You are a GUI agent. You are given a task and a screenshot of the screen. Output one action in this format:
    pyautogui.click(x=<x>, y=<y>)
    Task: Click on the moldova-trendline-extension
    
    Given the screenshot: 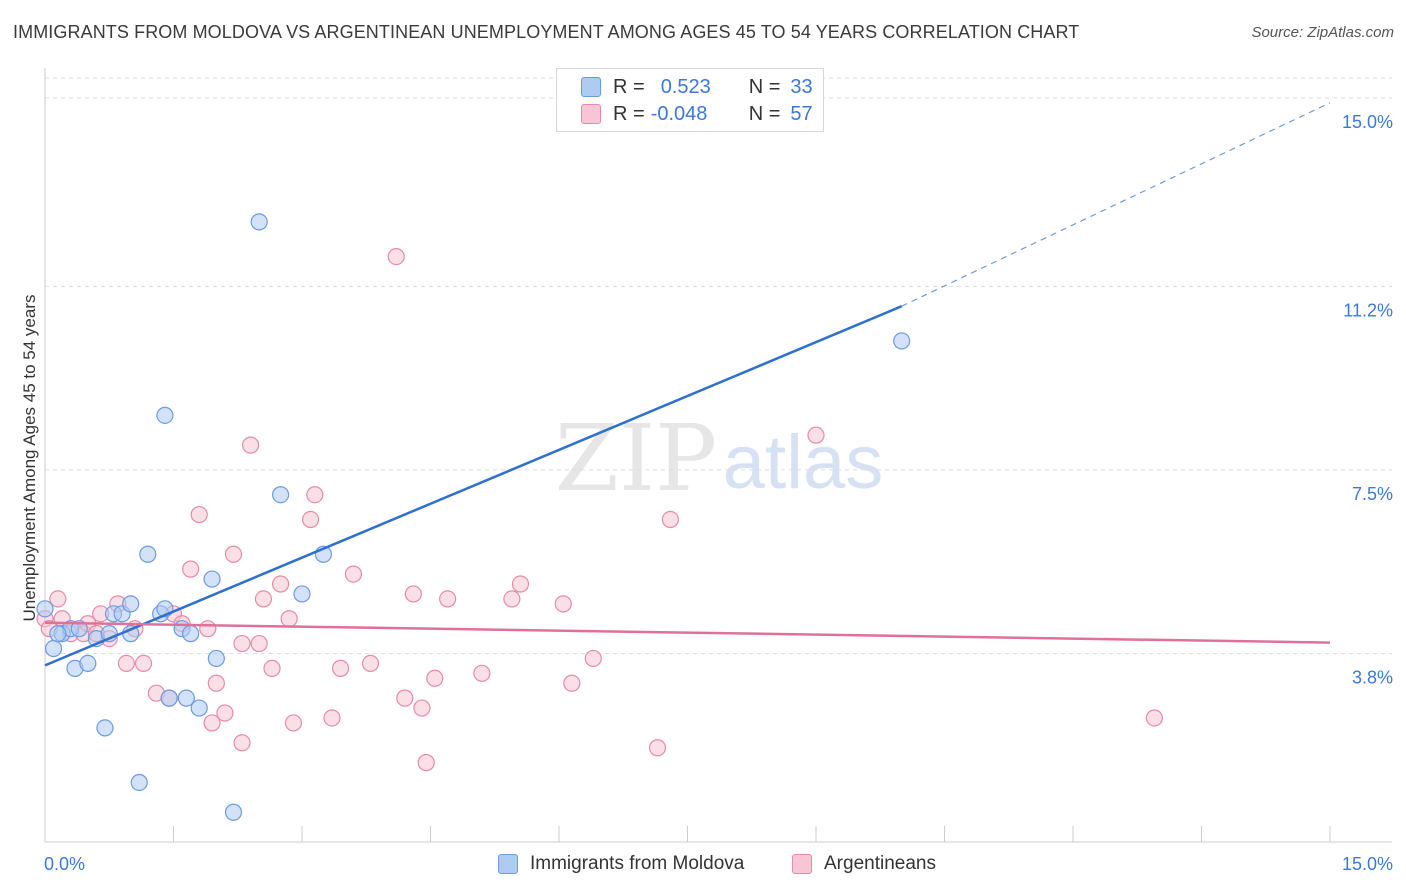 What is the action you would take?
    pyautogui.click(x=1116, y=204)
    